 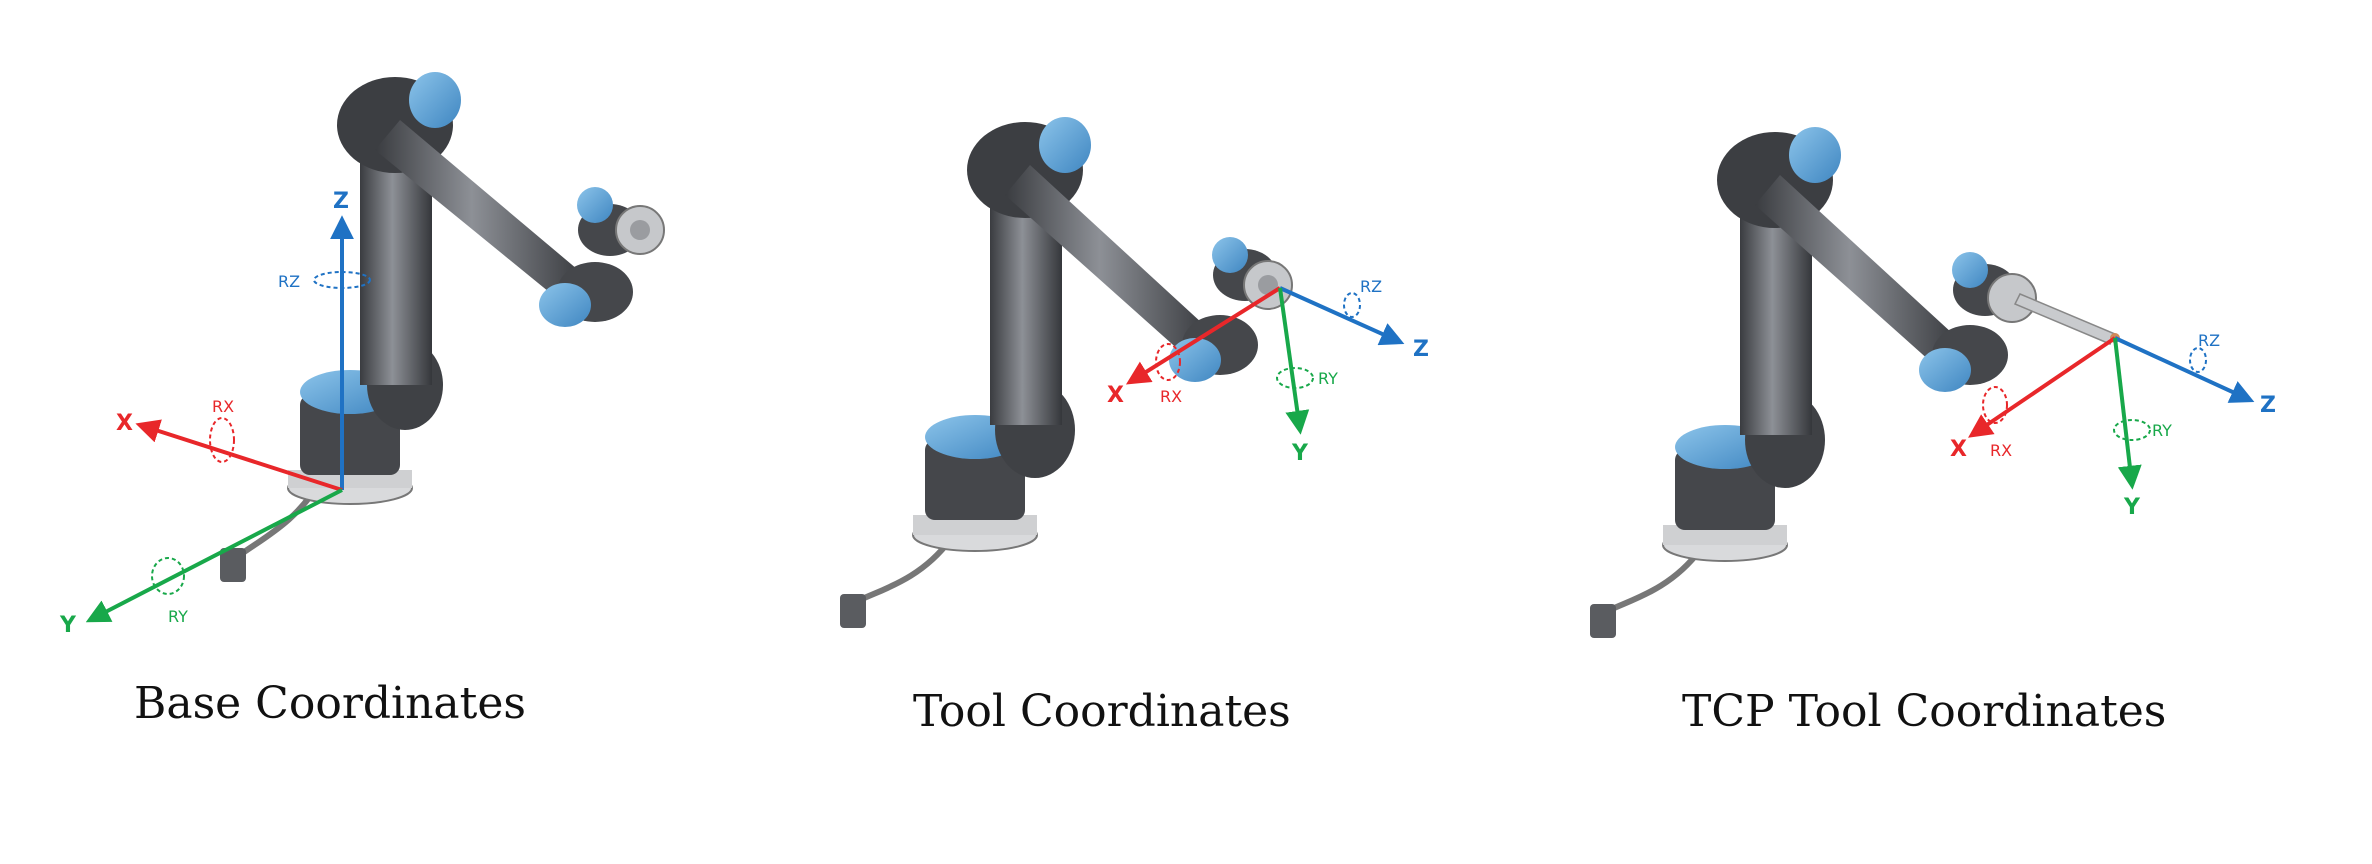 What do you see at coordinates (1924, 711) in the screenshot?
I see `caption-tcp-tool-coordinates: TCP Tool Coordinates` at bounding box center [1924, 711].